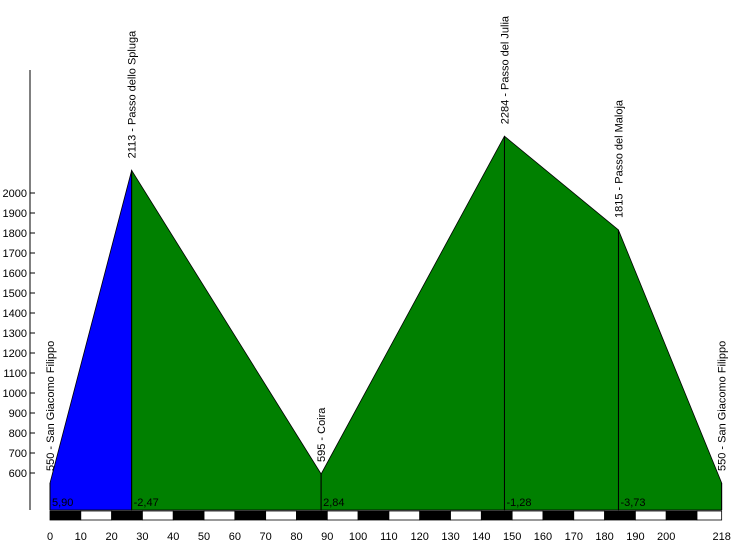 This screenshot has height=550, width=750. What do you see at coordinates (327, 537) in the screenshot?
I see `x-tick-label-90: 90` at bounding box center [327, 537].